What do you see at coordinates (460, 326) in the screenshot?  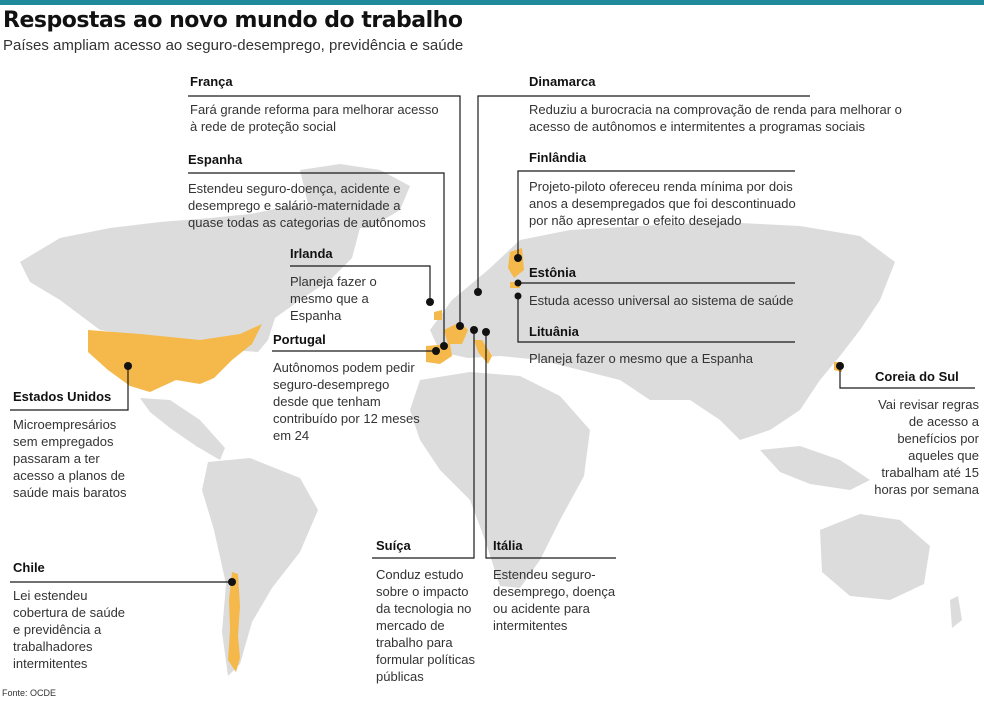 I see `dot-franca` at bounding box center [460, 326].